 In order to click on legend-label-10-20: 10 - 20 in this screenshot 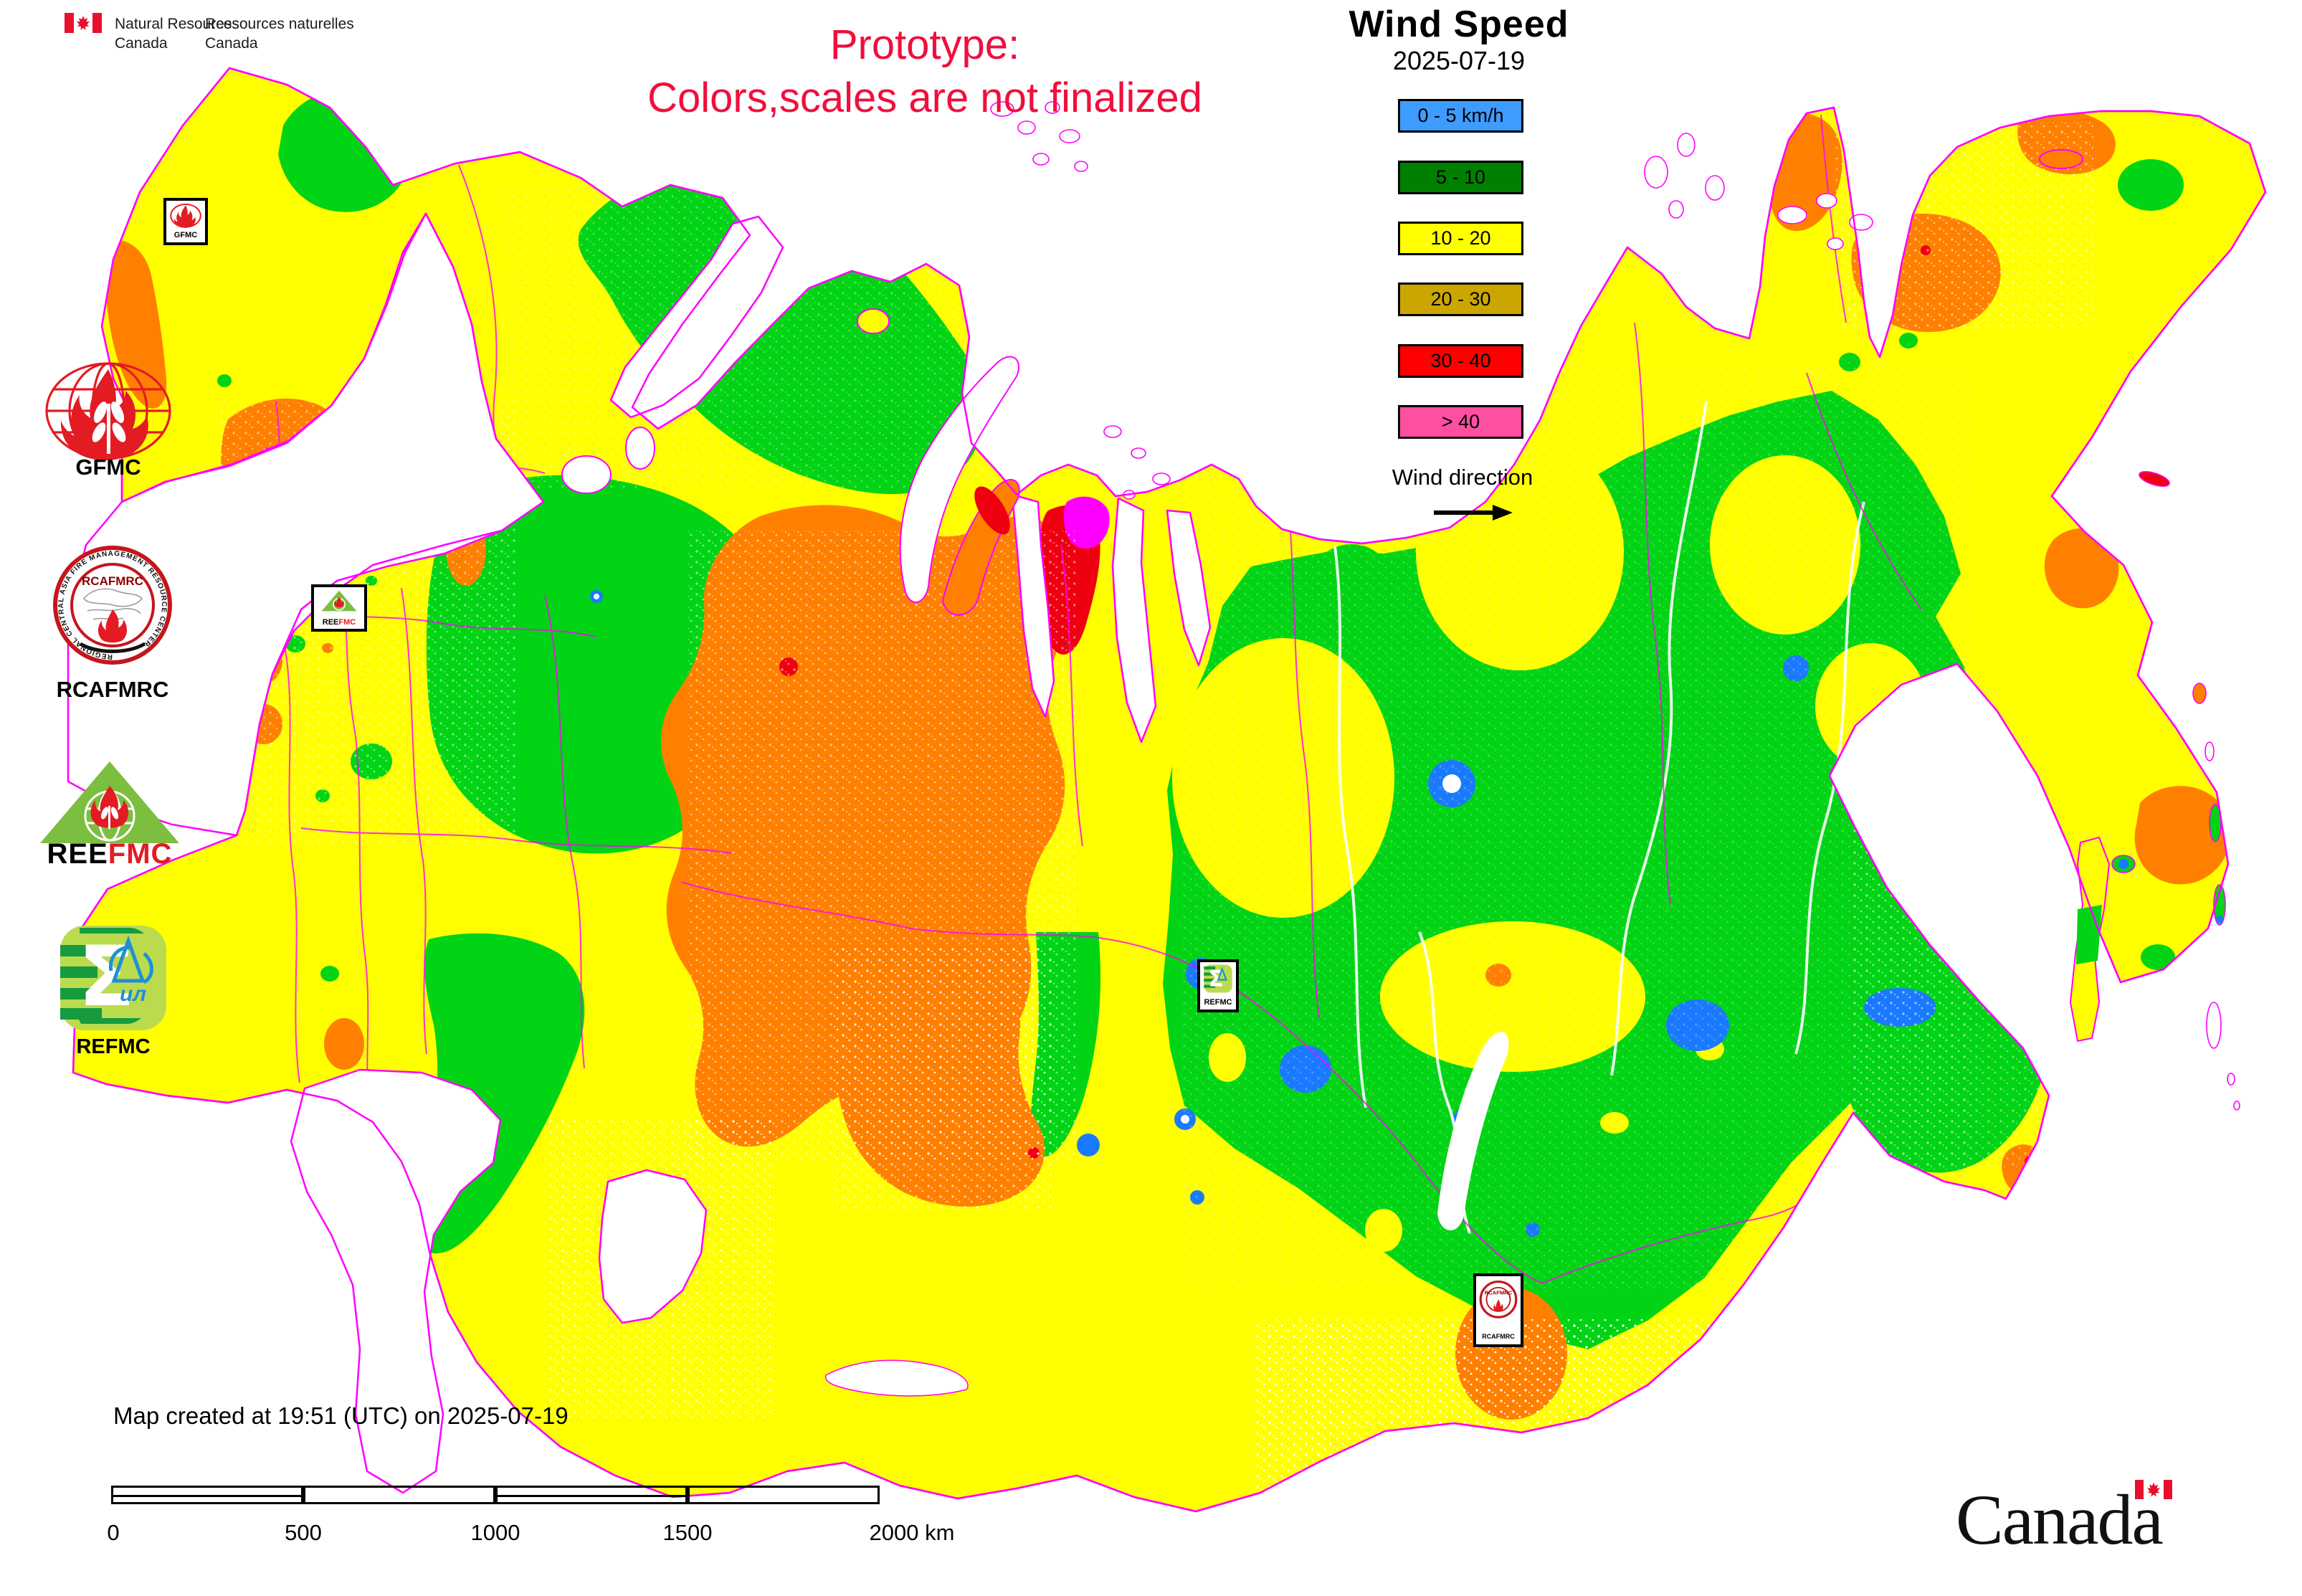, I will do `click(1460, 238)`.